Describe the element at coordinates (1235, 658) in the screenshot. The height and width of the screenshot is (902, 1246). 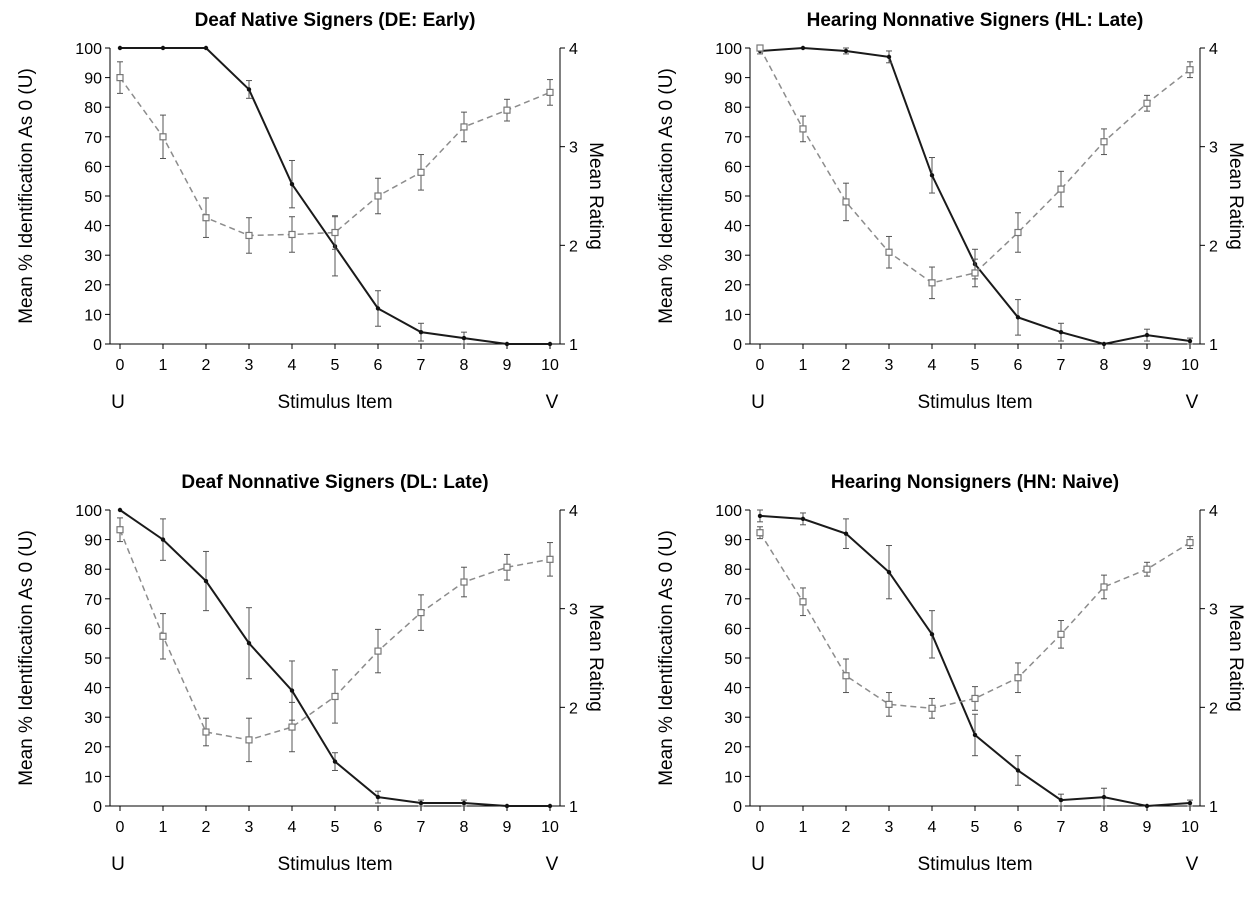
I see `y2-axis-label: Mean Rating` at that location.